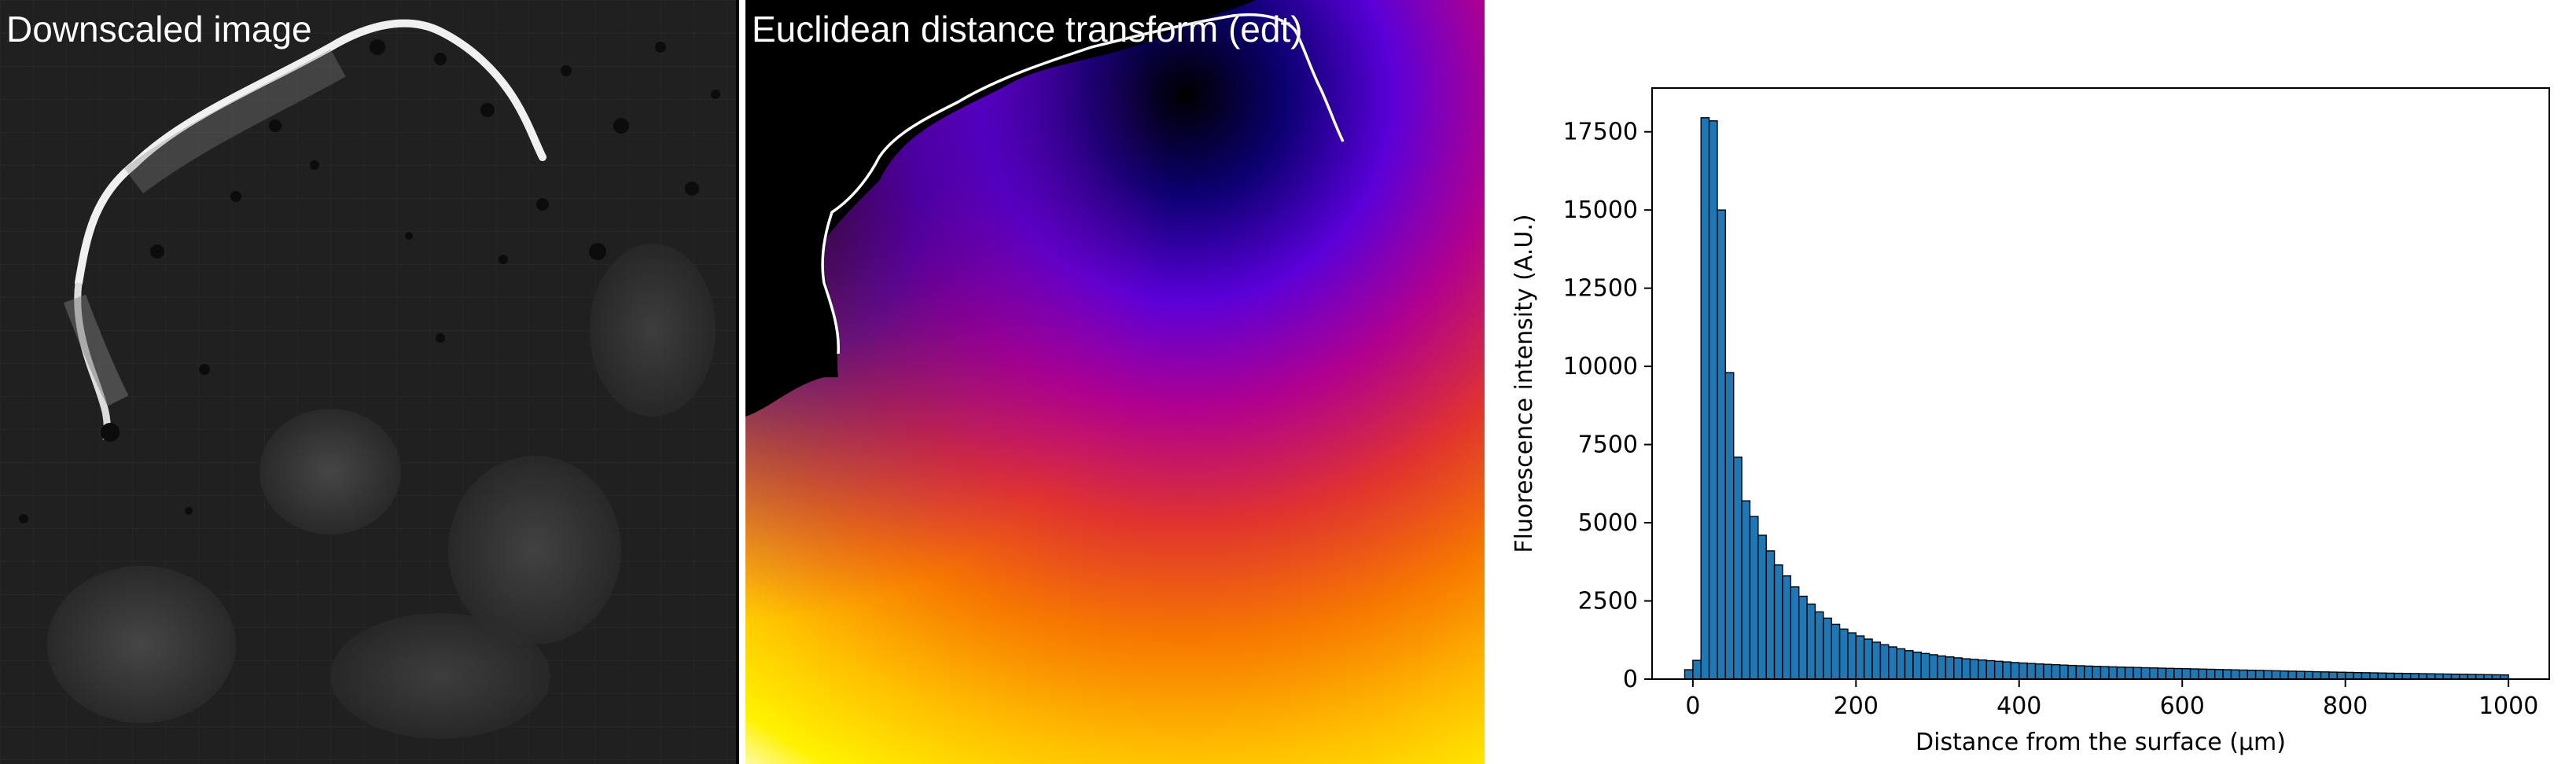 The width and height of the screenshot is (2576, 764). What do you see at coordinates (159, 29) in the screenshot?
I see `raw-image-title: Downscaled image` at bounding box center [159, 29].